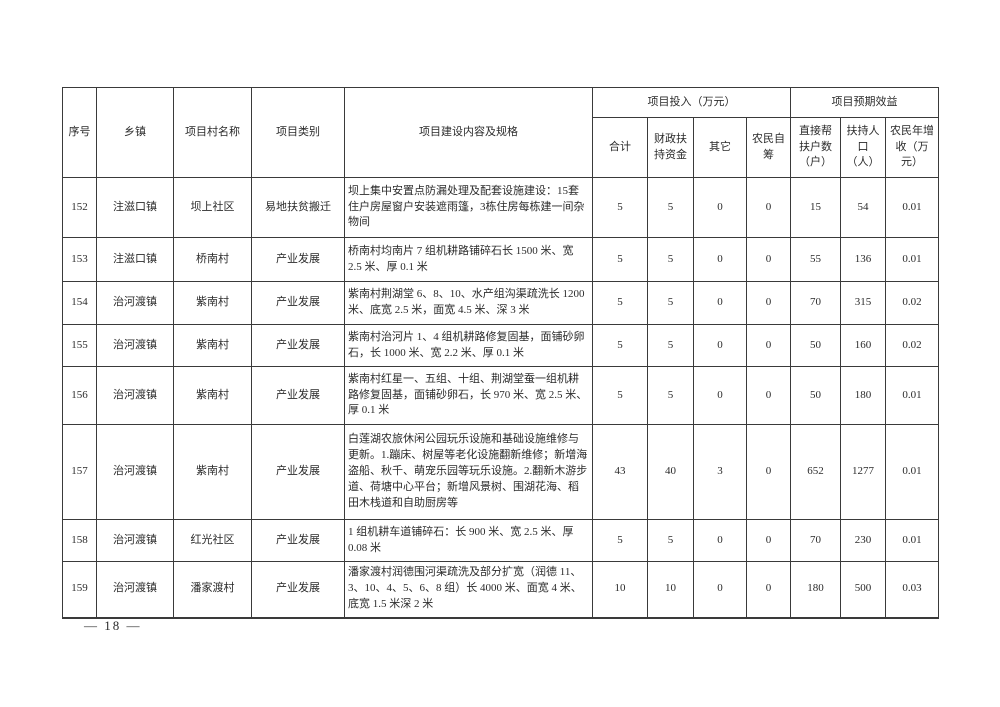 The image size is (1000, 707). I want to click on cell-households: 652, so click(815, 472).